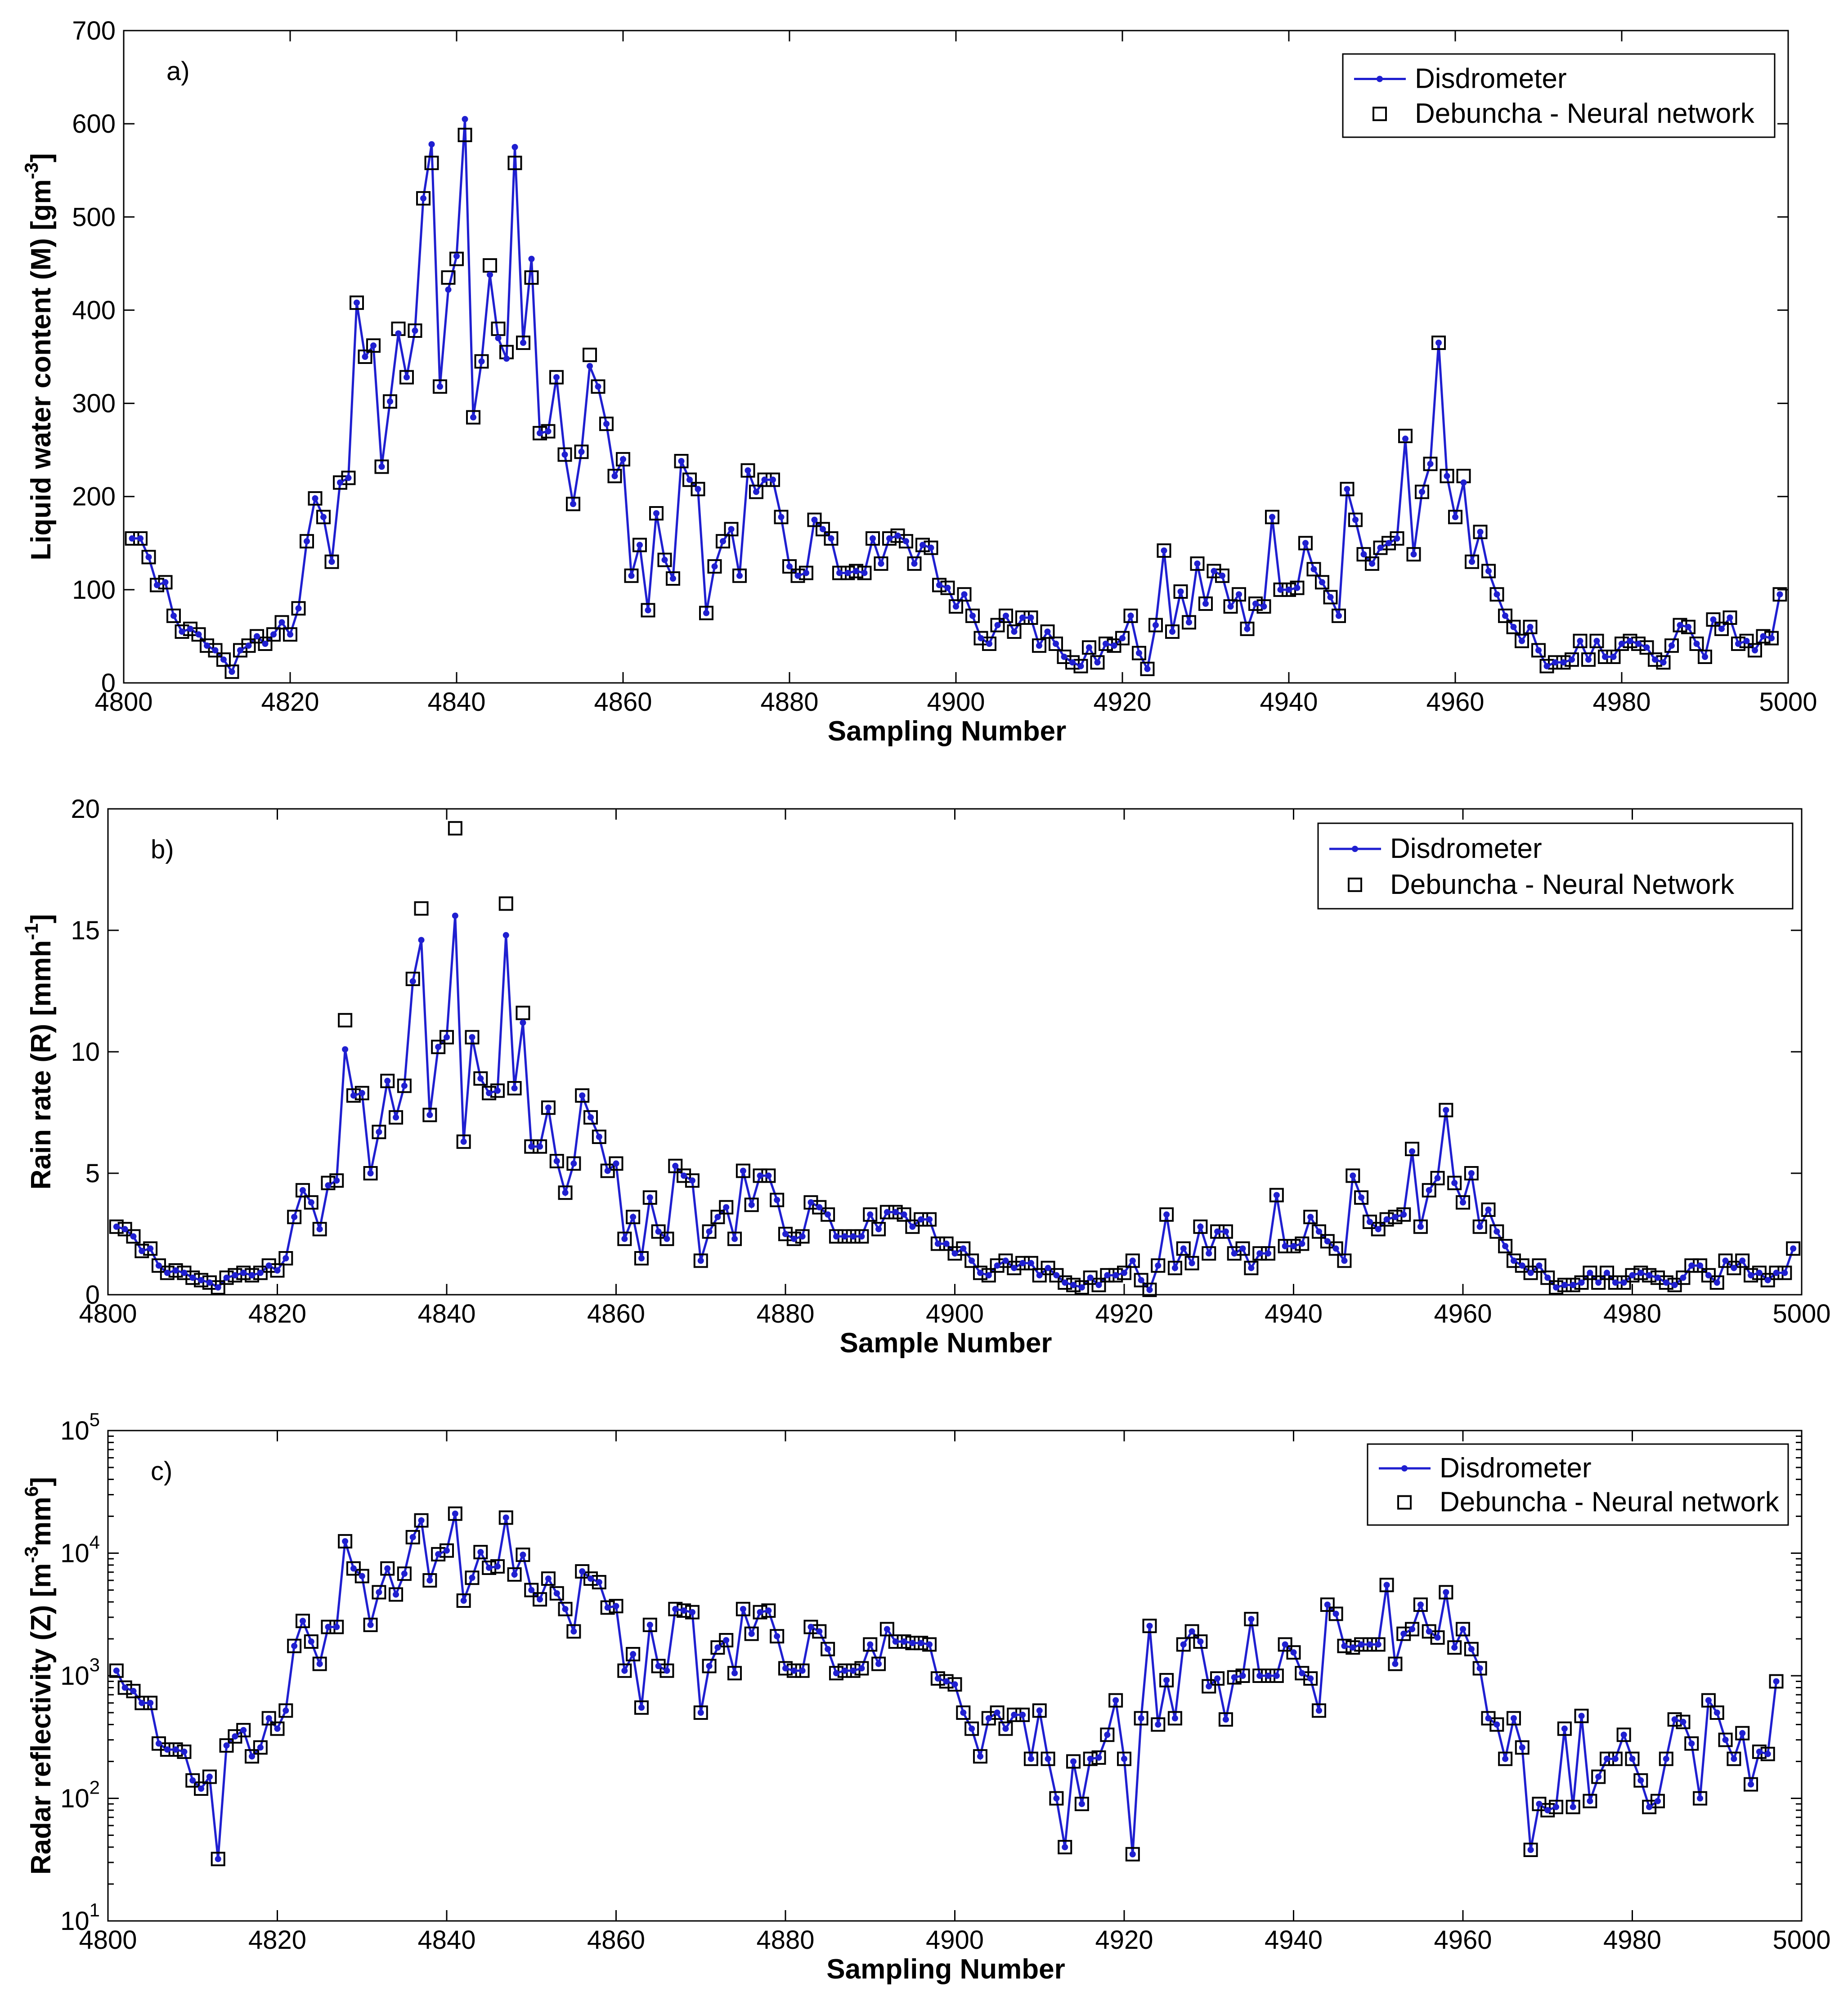 The height and width of the screenshot is (2010, 1848). I want to click on x-tick-label: 5000, so click(1801, 1313).